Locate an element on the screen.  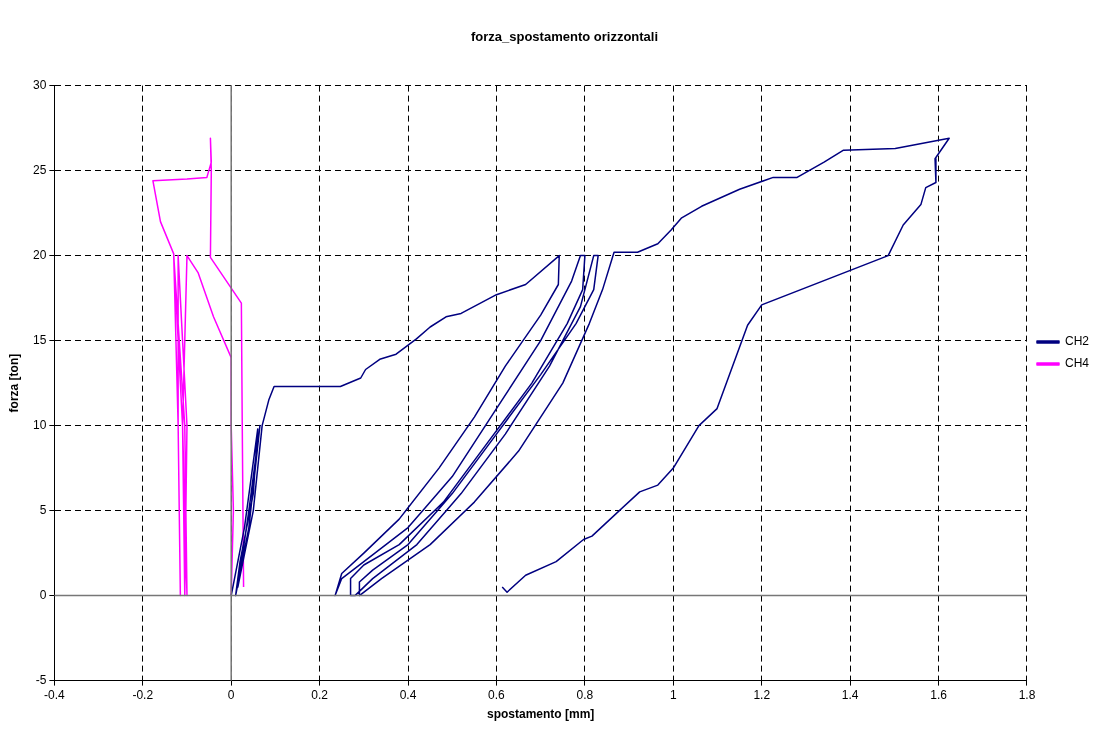
x-tick-label: 1.4 is located at coordinates (850, 695).